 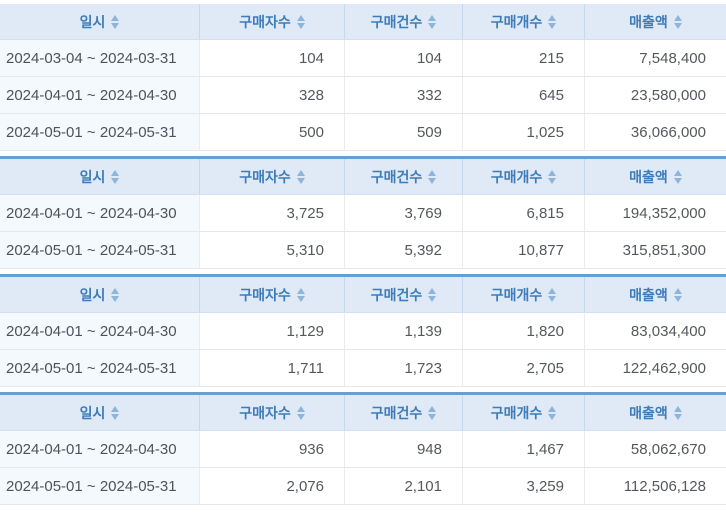 What do you see at coordinates (516, 294) in the screenshot?
I see `column-label-quantity: 구매개수` at bounding box center [516, 294].